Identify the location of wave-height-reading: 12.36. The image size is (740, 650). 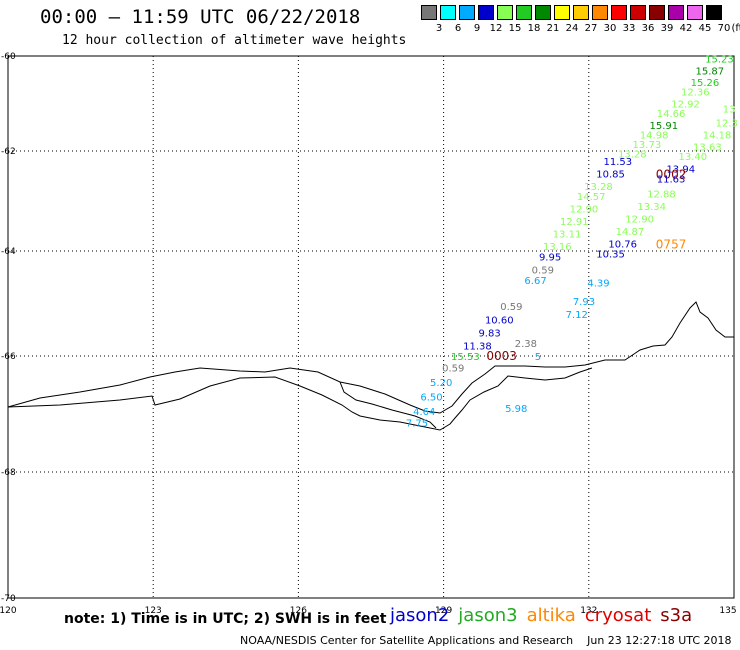
(695, 93).